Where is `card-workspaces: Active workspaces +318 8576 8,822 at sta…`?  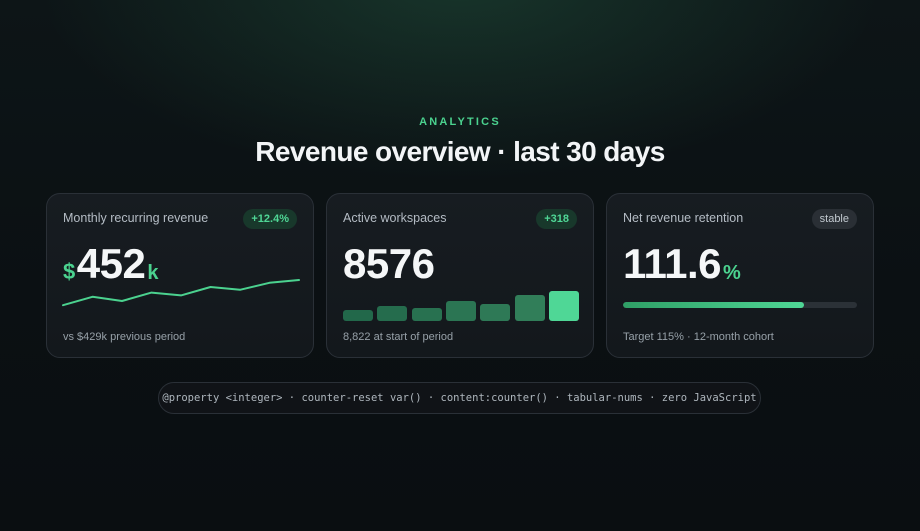
card-workspaces: Active workspaces +318 8576 8,822 at sta… is located at coordinates (460, 275).